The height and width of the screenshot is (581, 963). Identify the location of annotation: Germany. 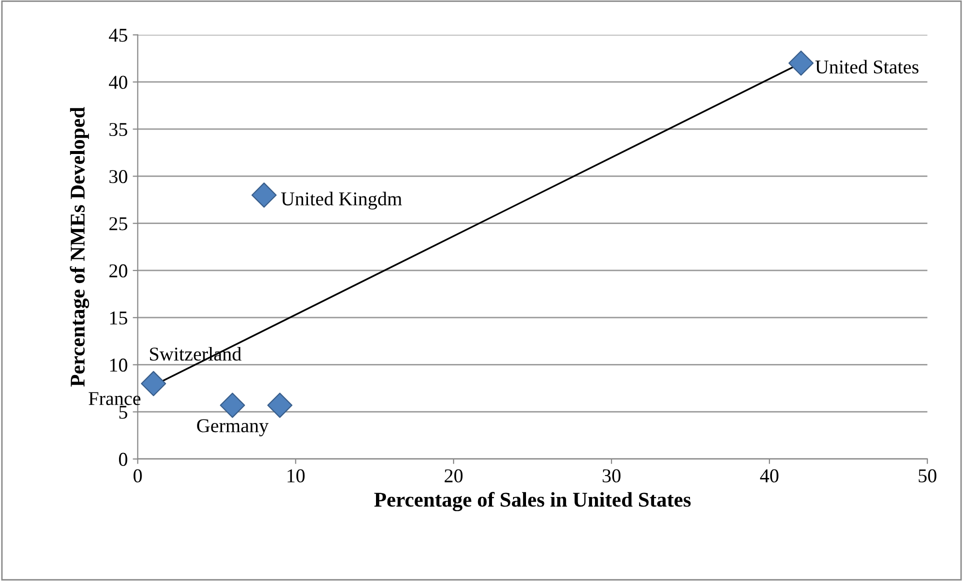
(233, 427).